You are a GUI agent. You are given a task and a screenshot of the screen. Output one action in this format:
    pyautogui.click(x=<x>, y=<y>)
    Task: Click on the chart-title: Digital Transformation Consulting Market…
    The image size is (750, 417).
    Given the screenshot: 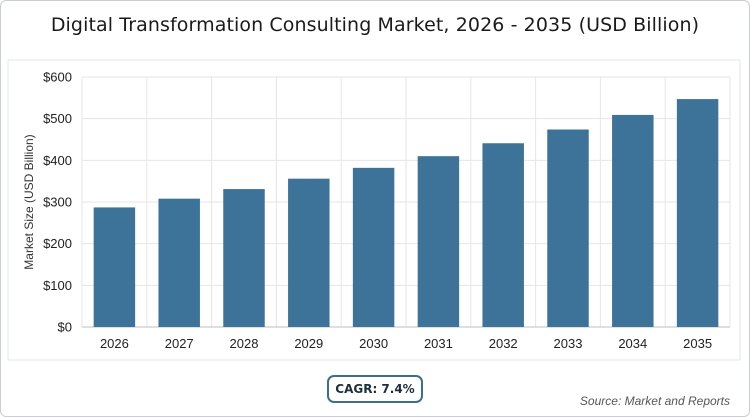 What is the action you would take?
    pyautogui.click(x=375, y=25)
    